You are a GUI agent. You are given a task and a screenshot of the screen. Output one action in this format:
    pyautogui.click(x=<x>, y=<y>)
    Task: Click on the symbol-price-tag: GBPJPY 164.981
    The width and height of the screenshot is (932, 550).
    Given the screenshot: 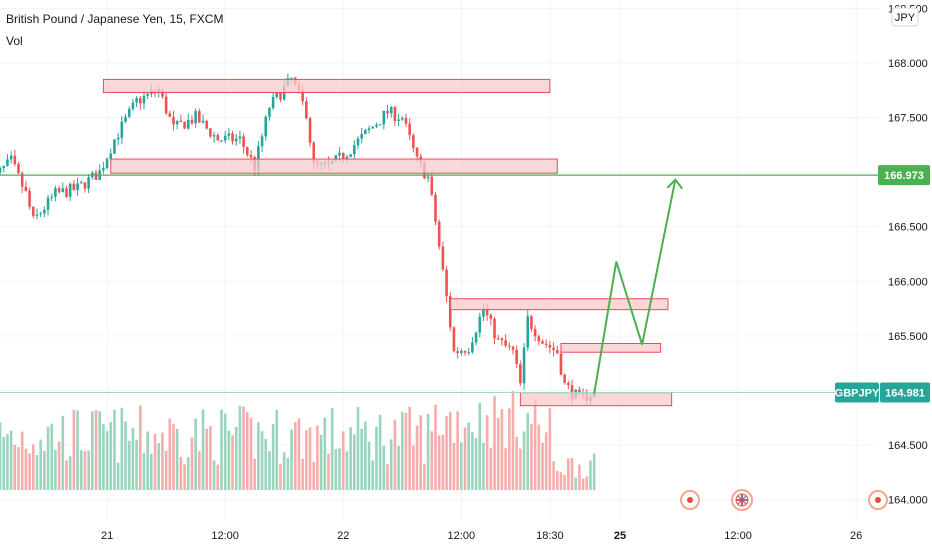 What is the action you would take?
    pyautogui.click(x=882, y=392)
    